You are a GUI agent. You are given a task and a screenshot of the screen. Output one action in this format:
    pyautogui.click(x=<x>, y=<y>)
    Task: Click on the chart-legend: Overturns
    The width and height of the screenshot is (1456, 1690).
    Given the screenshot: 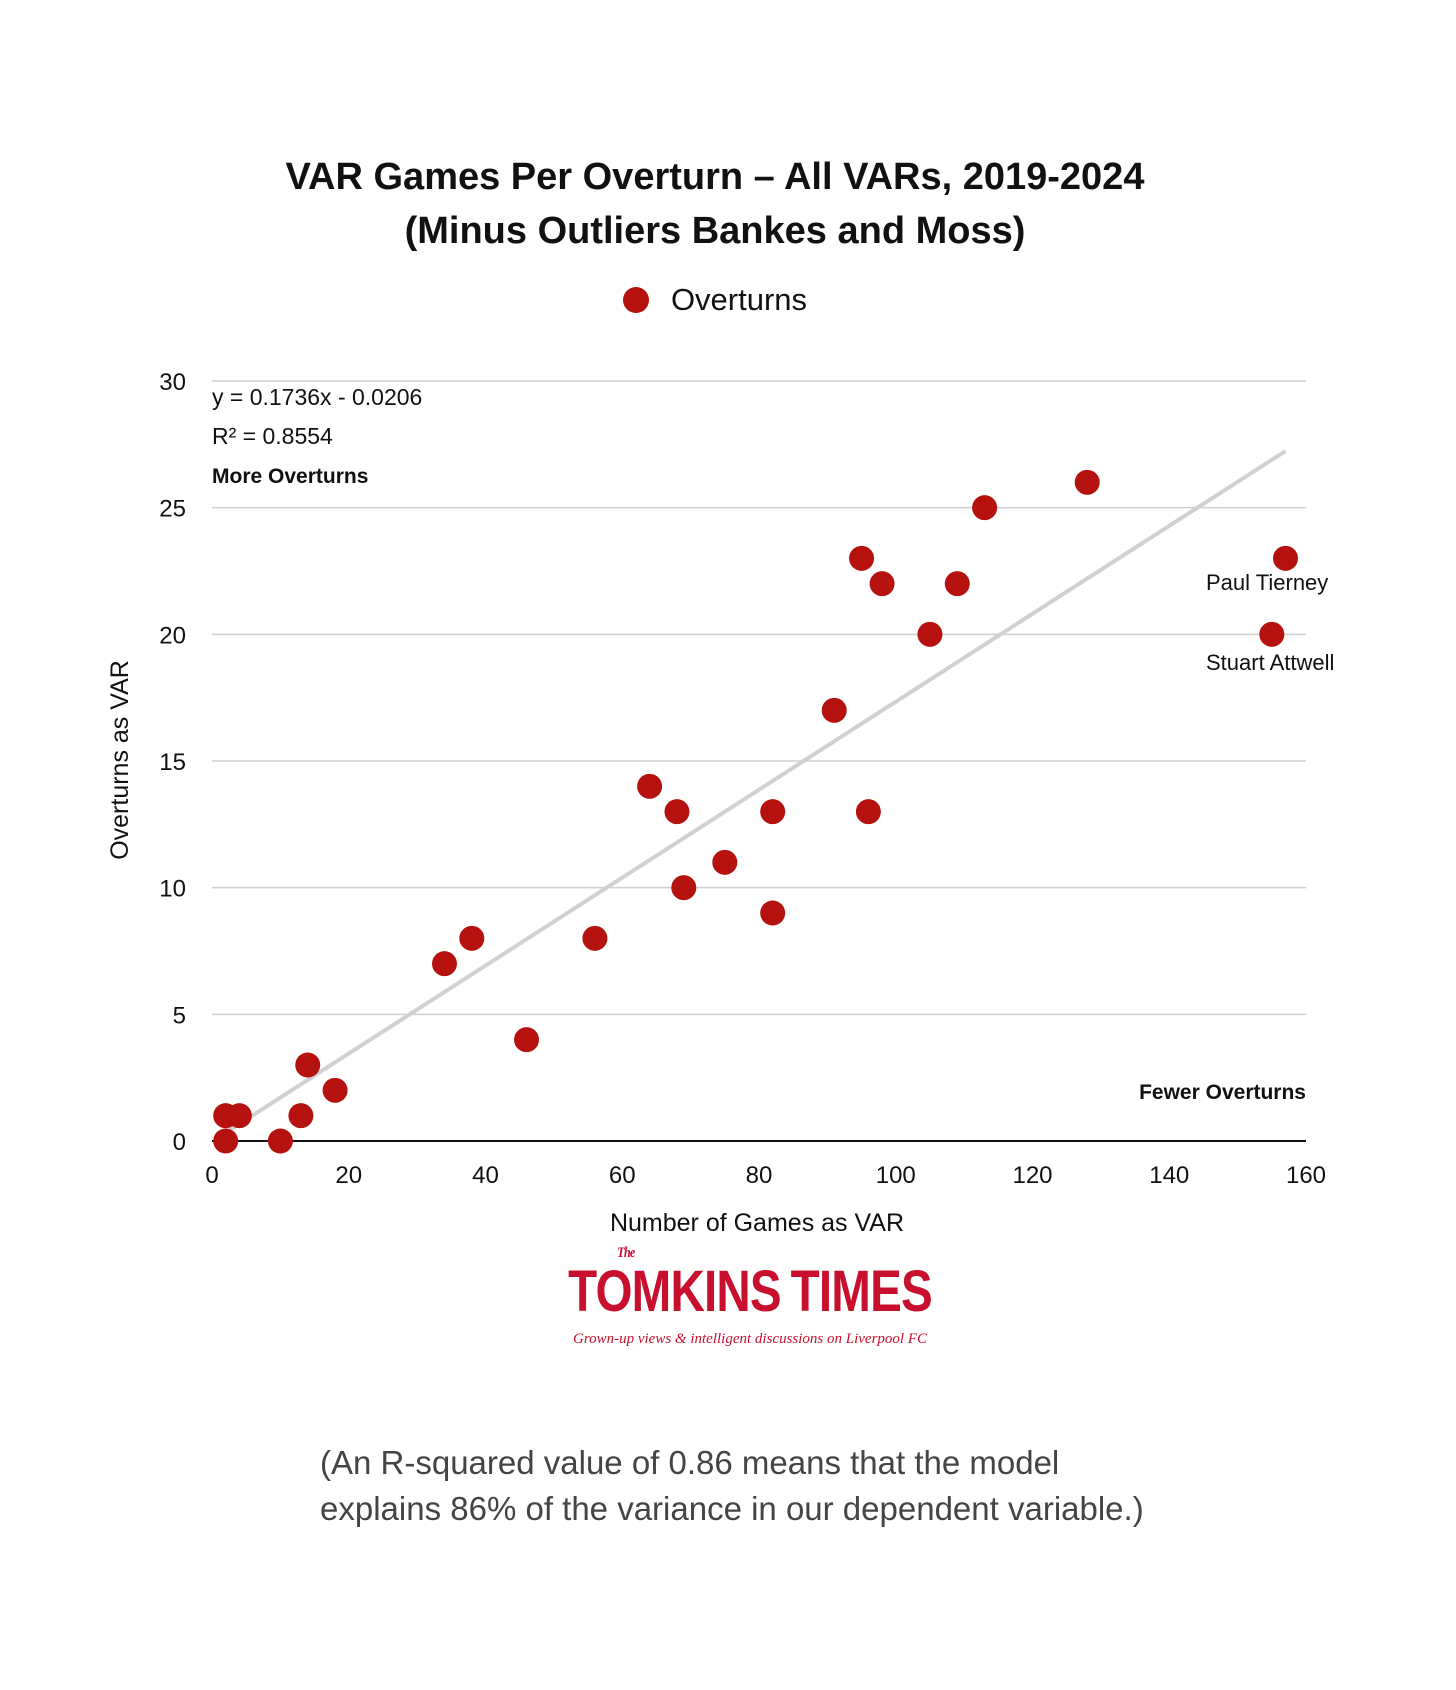 What is the action you would take?
    pyautogui.click(x=715, y=300)
    